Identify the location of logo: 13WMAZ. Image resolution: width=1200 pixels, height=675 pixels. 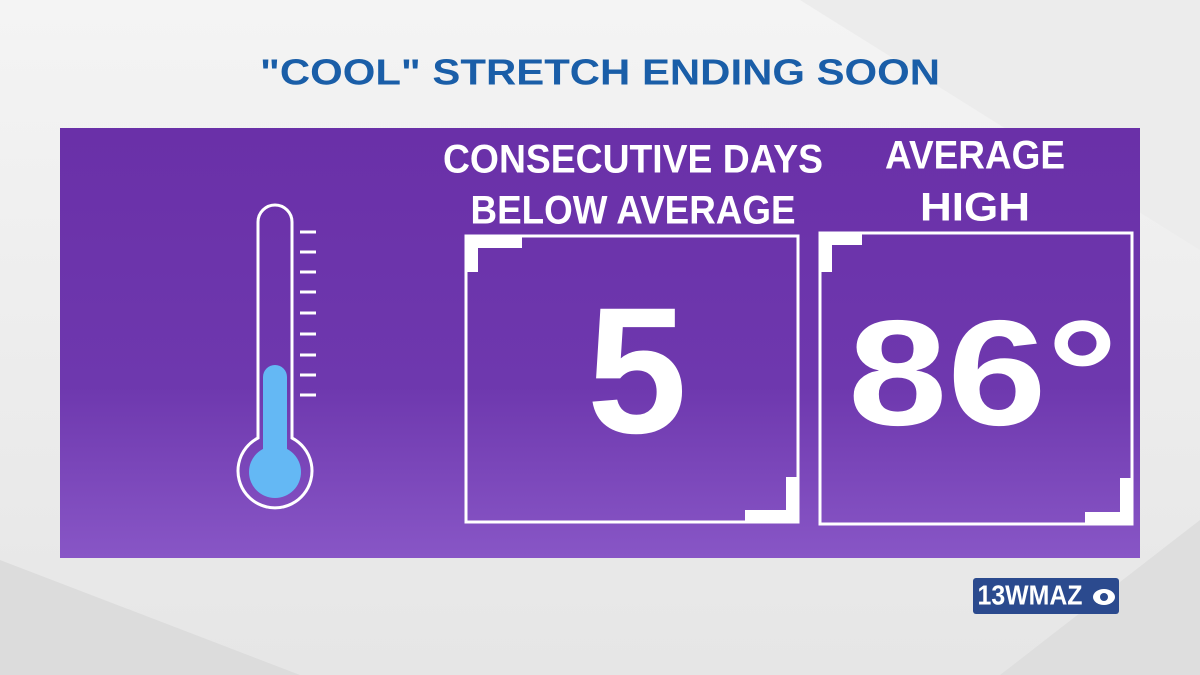
(1046, 596).